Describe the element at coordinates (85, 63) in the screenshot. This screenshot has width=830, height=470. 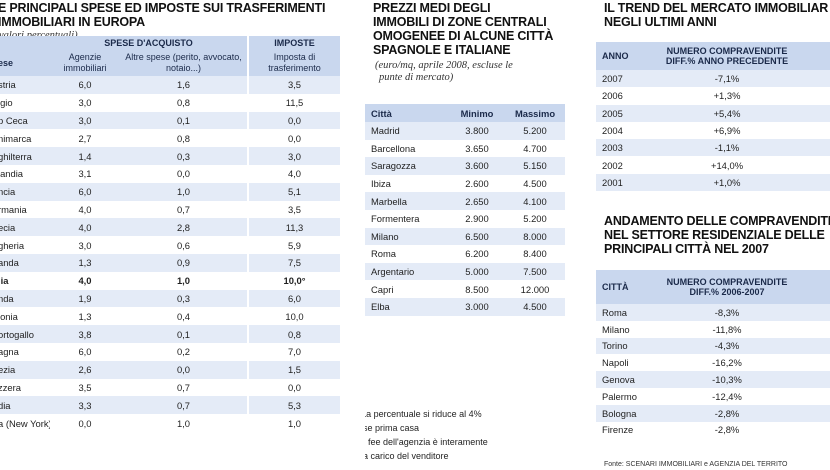
I see `header-agency: Agenzie immobiliari` at that location.